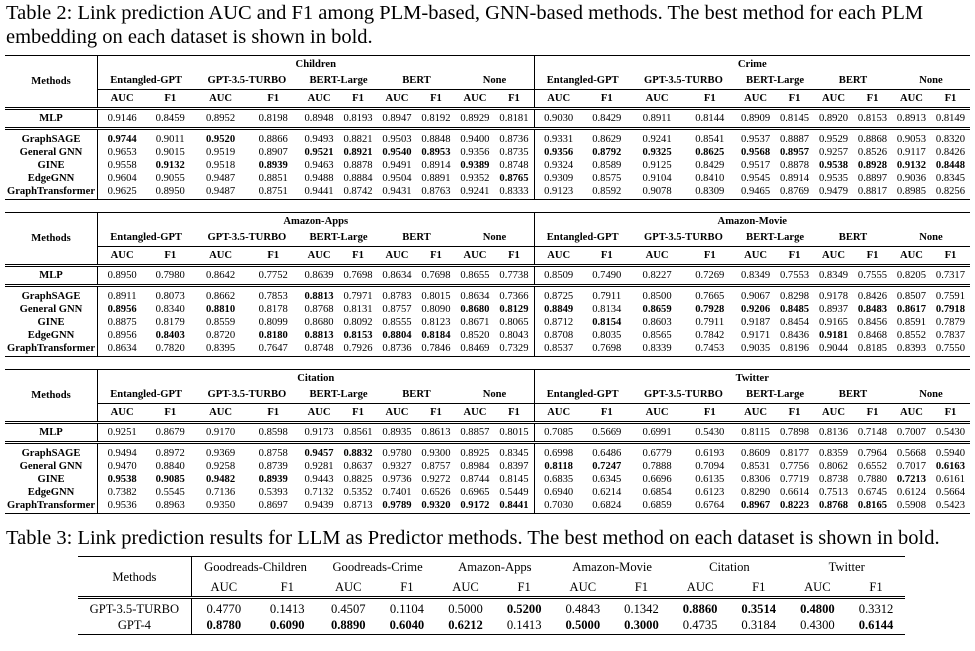  Describe the element at coordinates (950, 506) in the screenshot. I see `value-cell: 0.5423` at that location.